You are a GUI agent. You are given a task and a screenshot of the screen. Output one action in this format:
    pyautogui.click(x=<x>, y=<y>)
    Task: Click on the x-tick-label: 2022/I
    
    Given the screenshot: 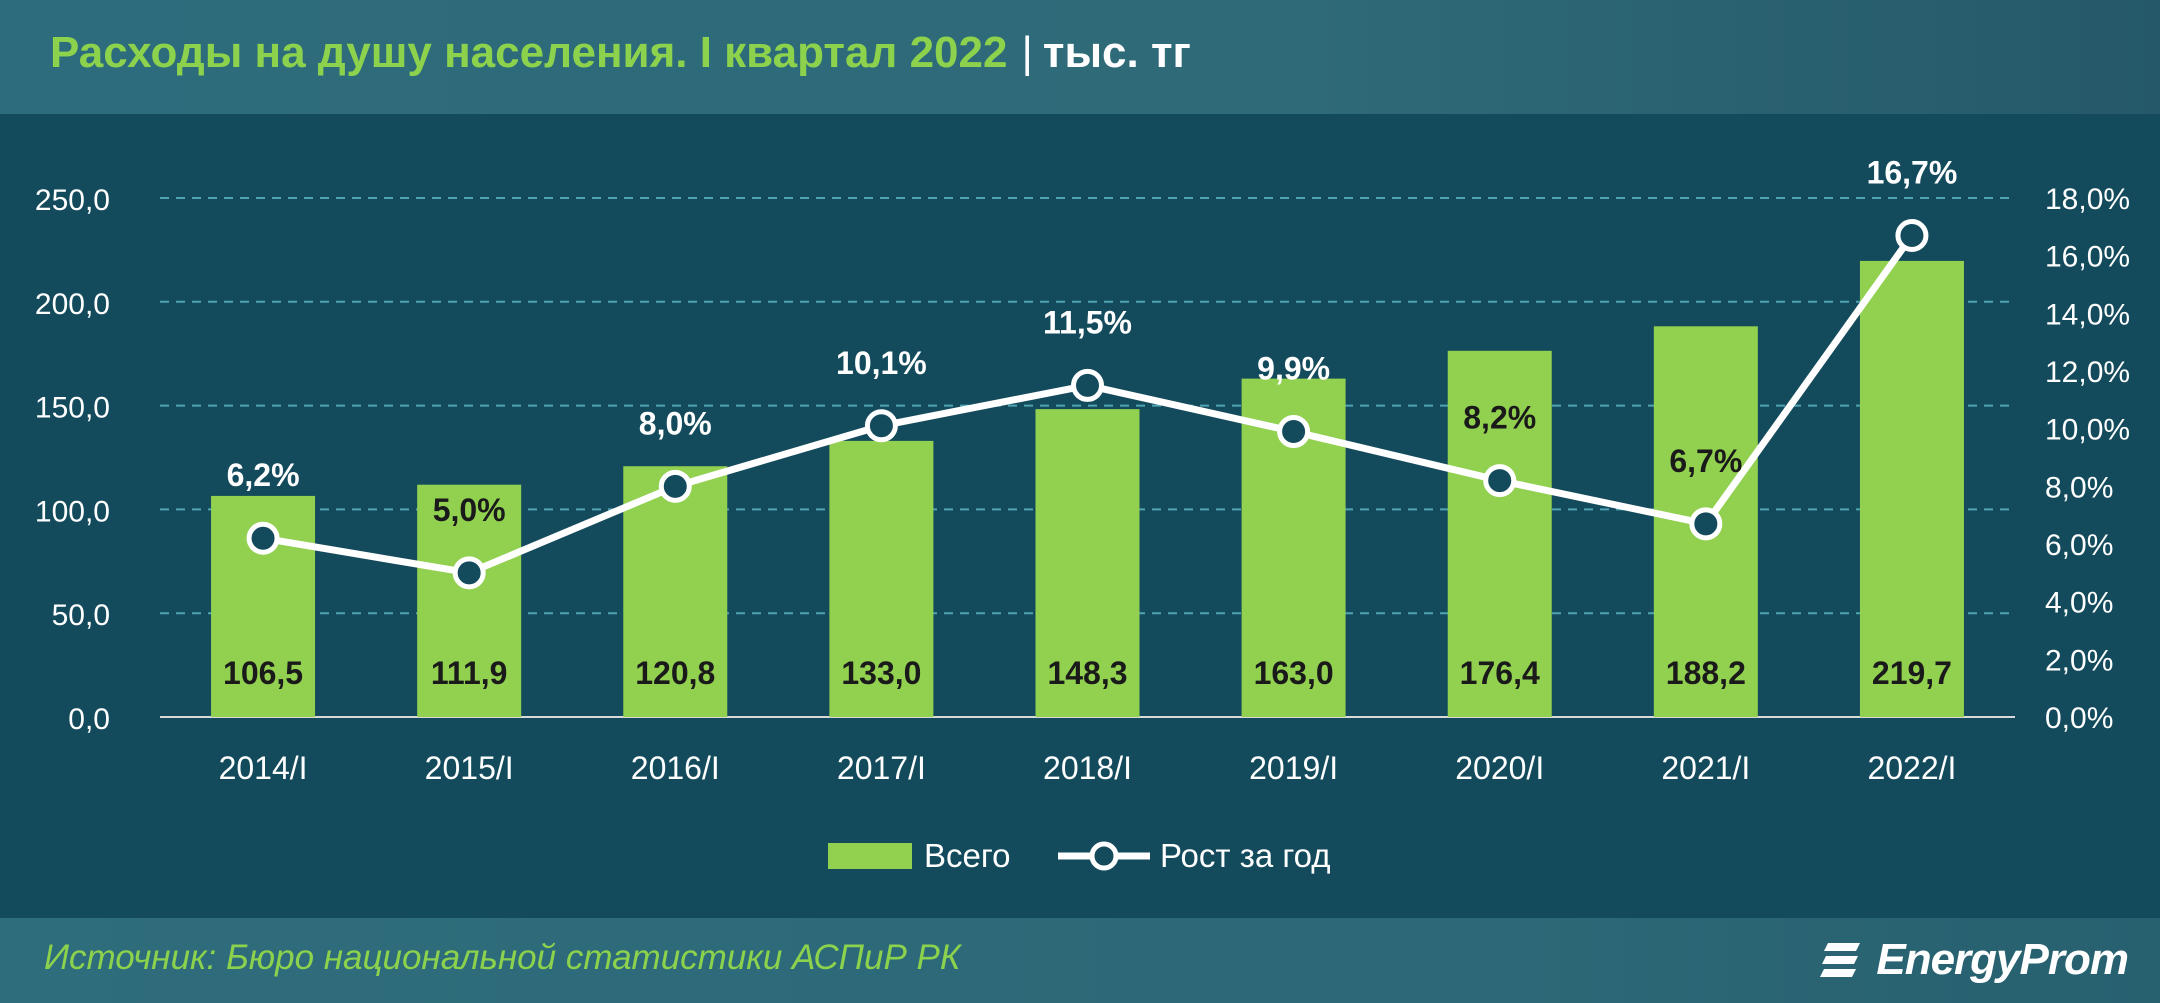 What is the action you would take?
    pyautogui.click(x=1911, y=768)
    